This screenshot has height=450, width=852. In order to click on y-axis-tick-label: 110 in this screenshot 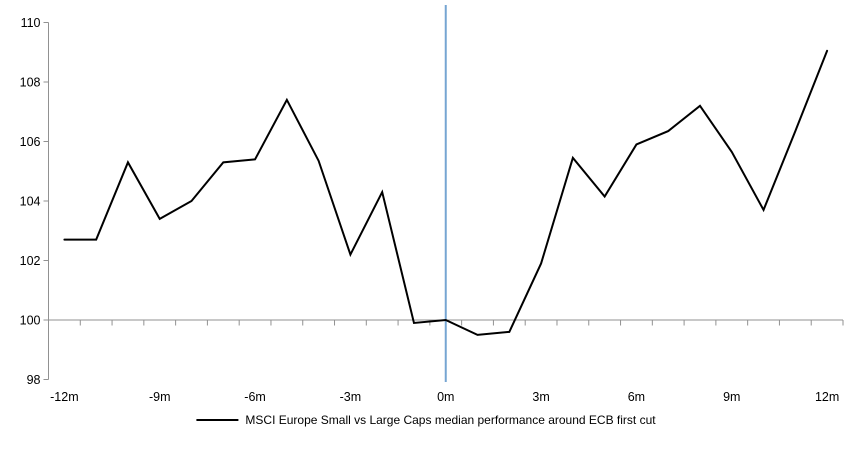, I will do `click(31, 23)`.